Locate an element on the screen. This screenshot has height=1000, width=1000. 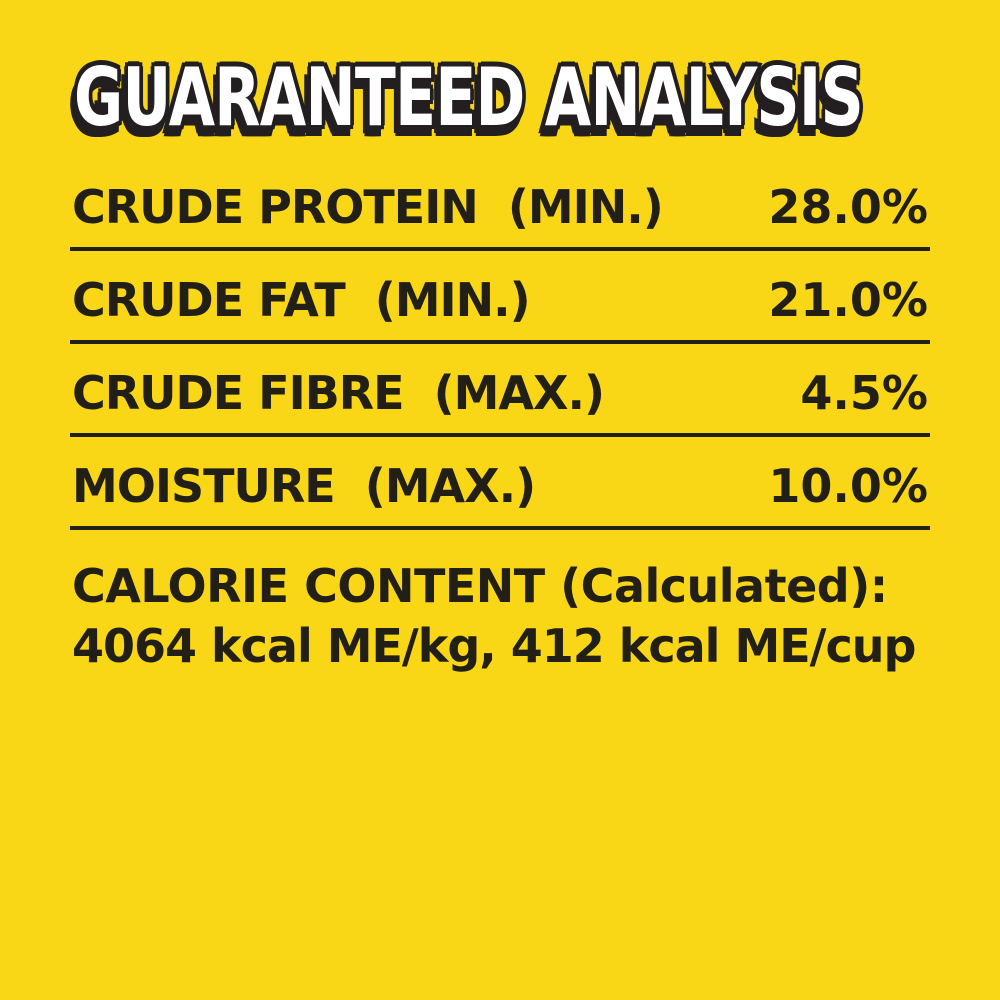
nutrient-label: CRUDE FAT (MIN.) is located at coordinates (301, 300).